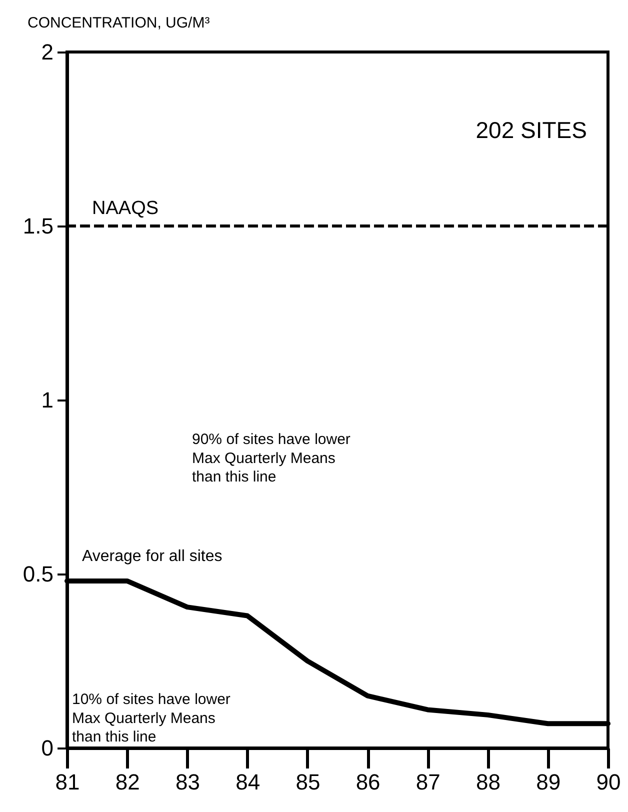  Describe the element at coordinates (608, 782) in the screenshot. I see `x-tick-label: 90` at that location.